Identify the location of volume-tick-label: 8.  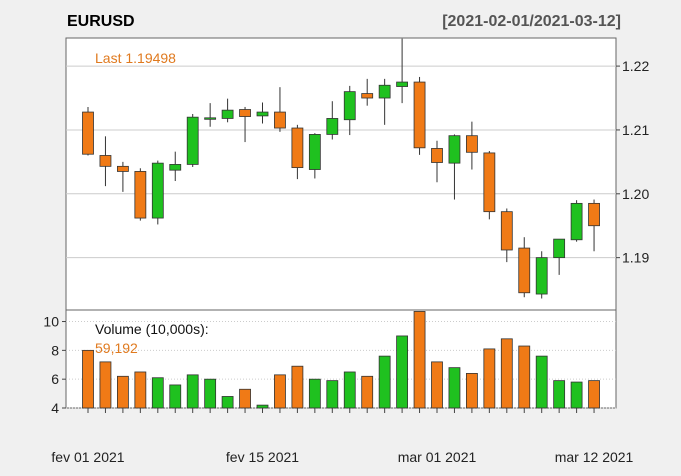
(55, 350).